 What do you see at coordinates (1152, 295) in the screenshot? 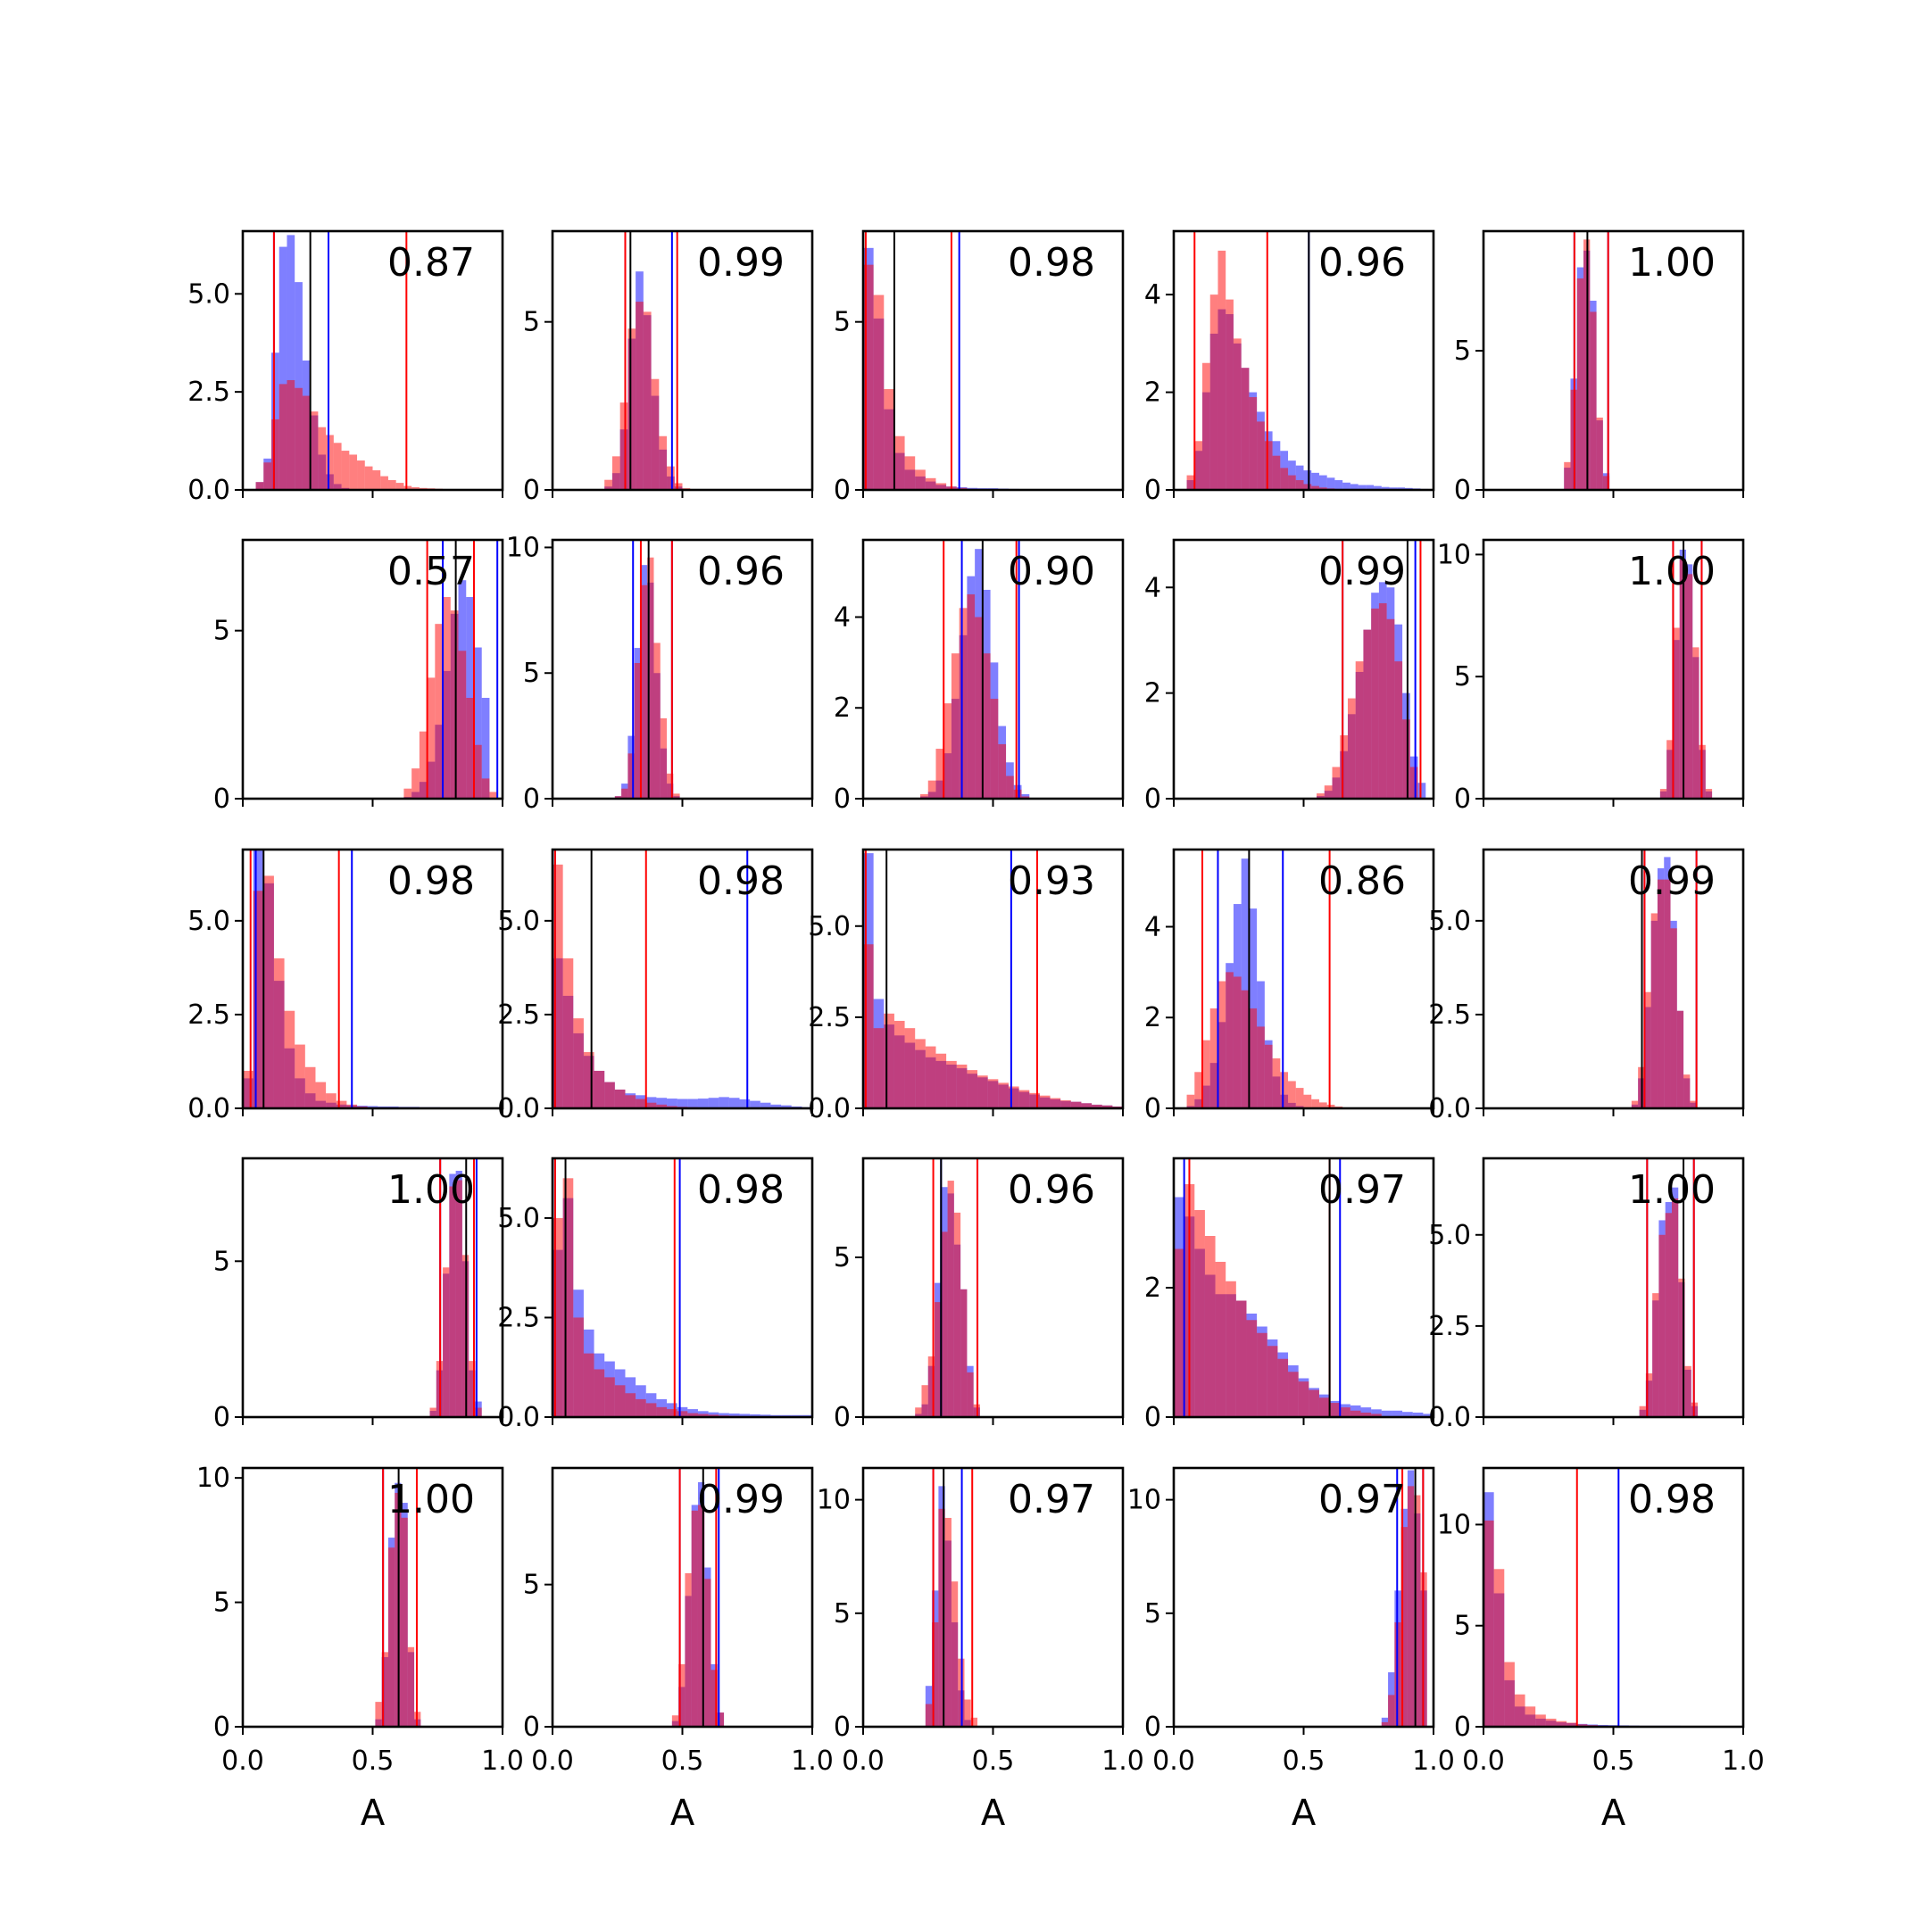
I see `y-tick-label: 4` at bounding box center [1152, 295].